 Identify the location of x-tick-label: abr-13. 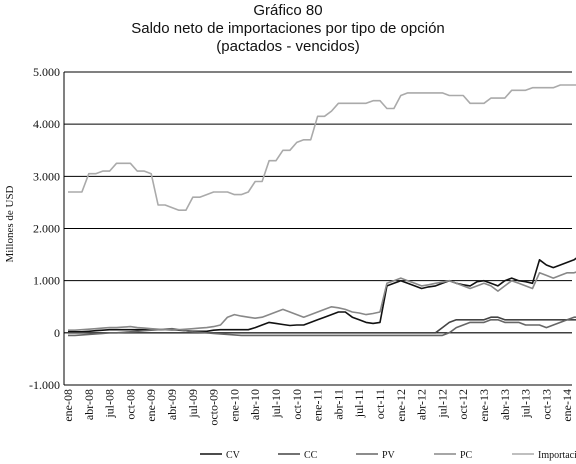
(505, 404).